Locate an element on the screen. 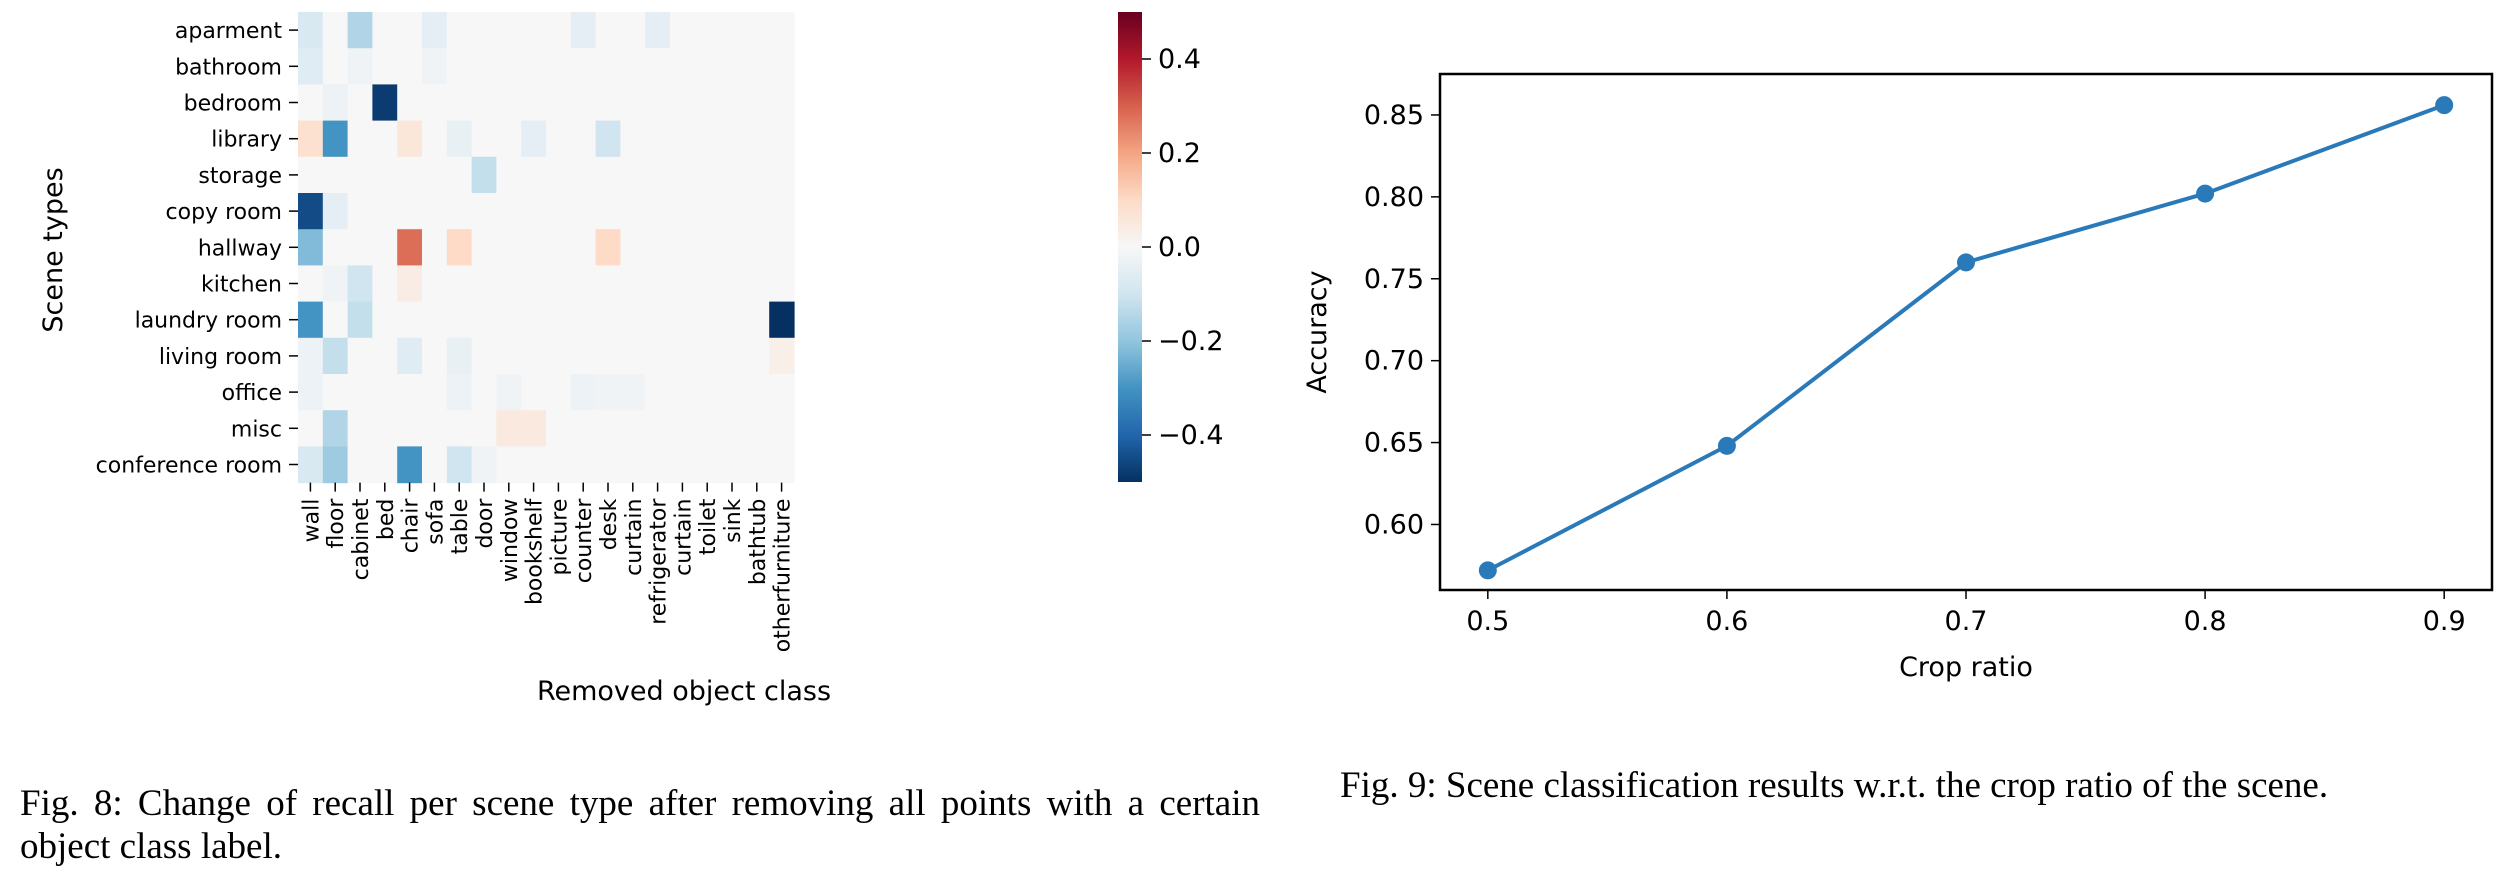  x-tick-label: 0.7 is located at coordinates (1966, 621).